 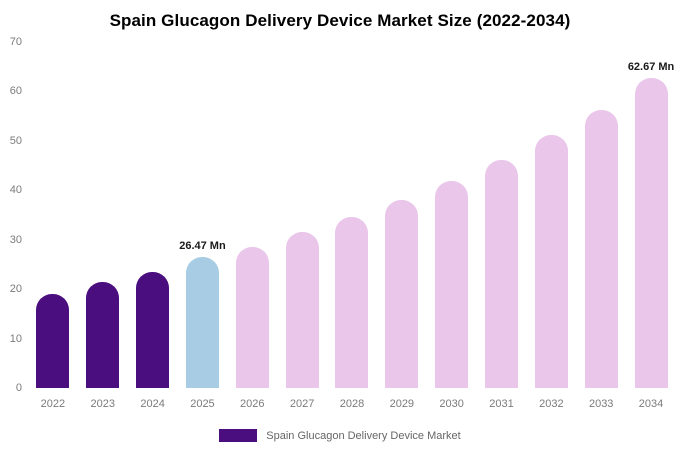 I want to click on legend: Spain Glucagon Delivery Device Market, so click(x=340, y=435).